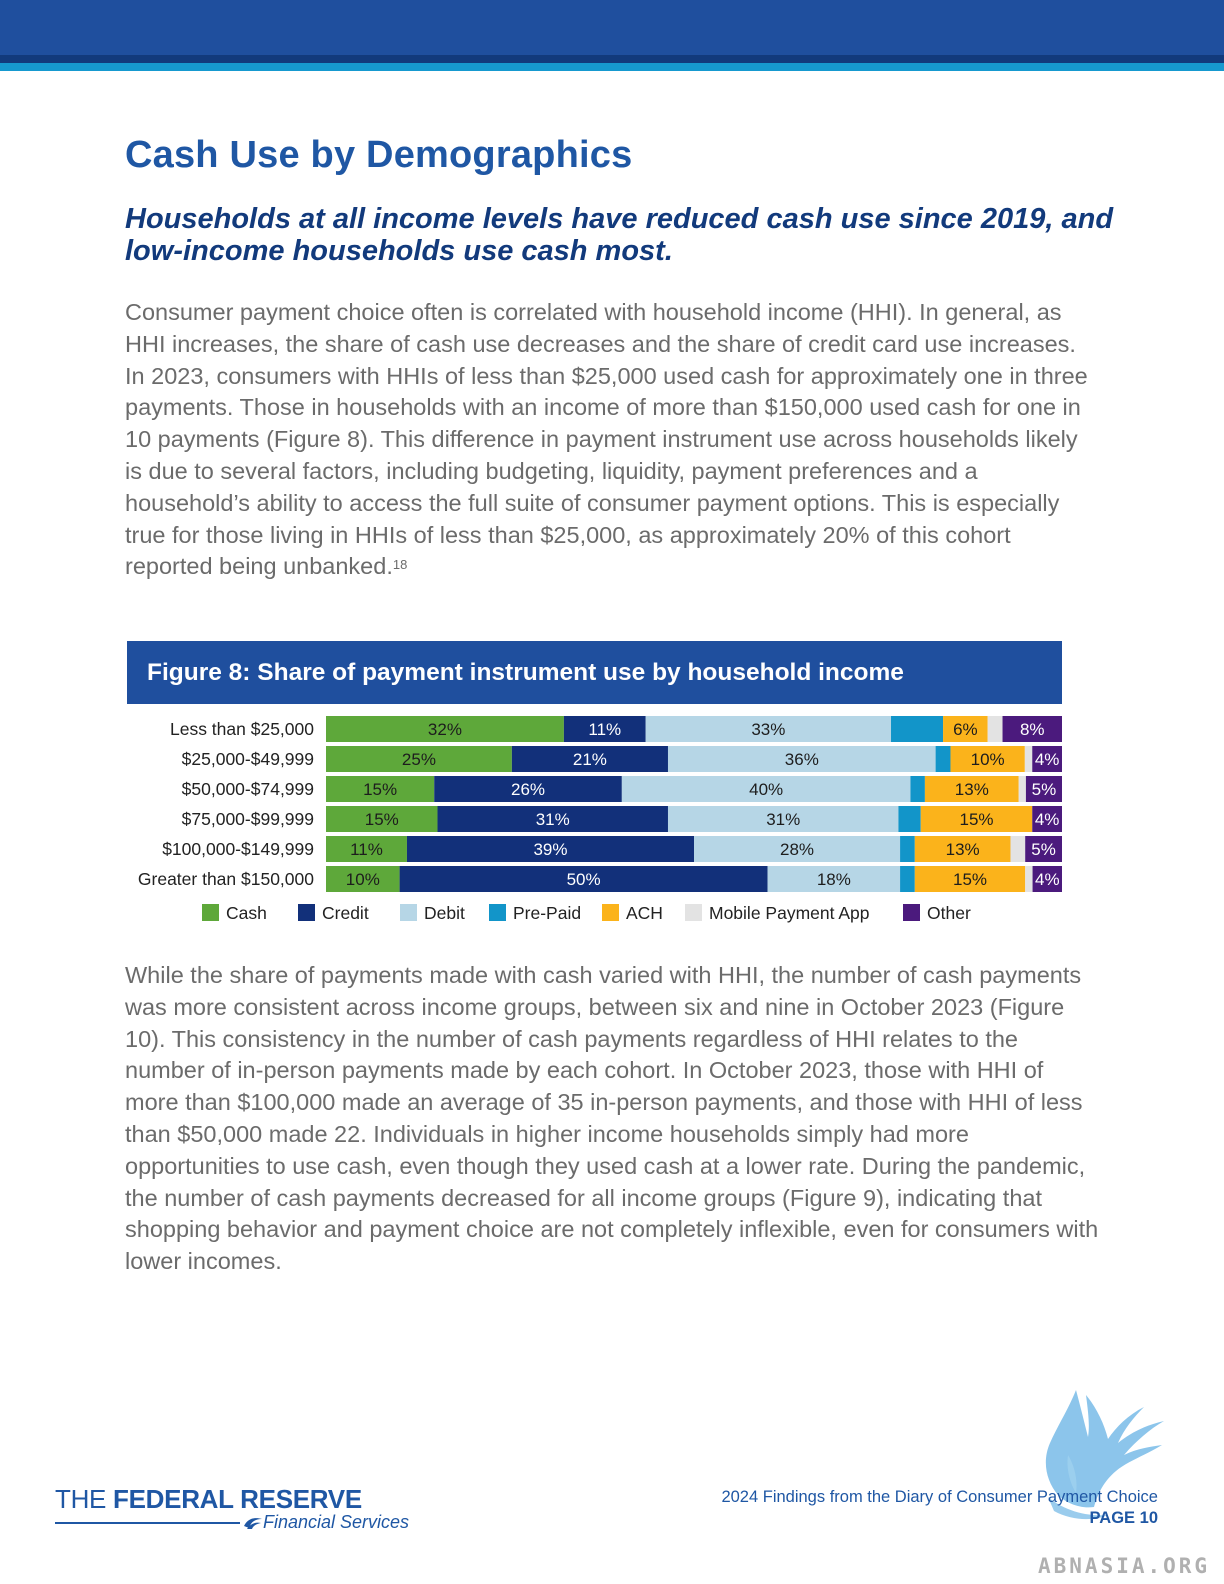  I want to click on bar-label-credit-4: 39%, so click(550, 849).